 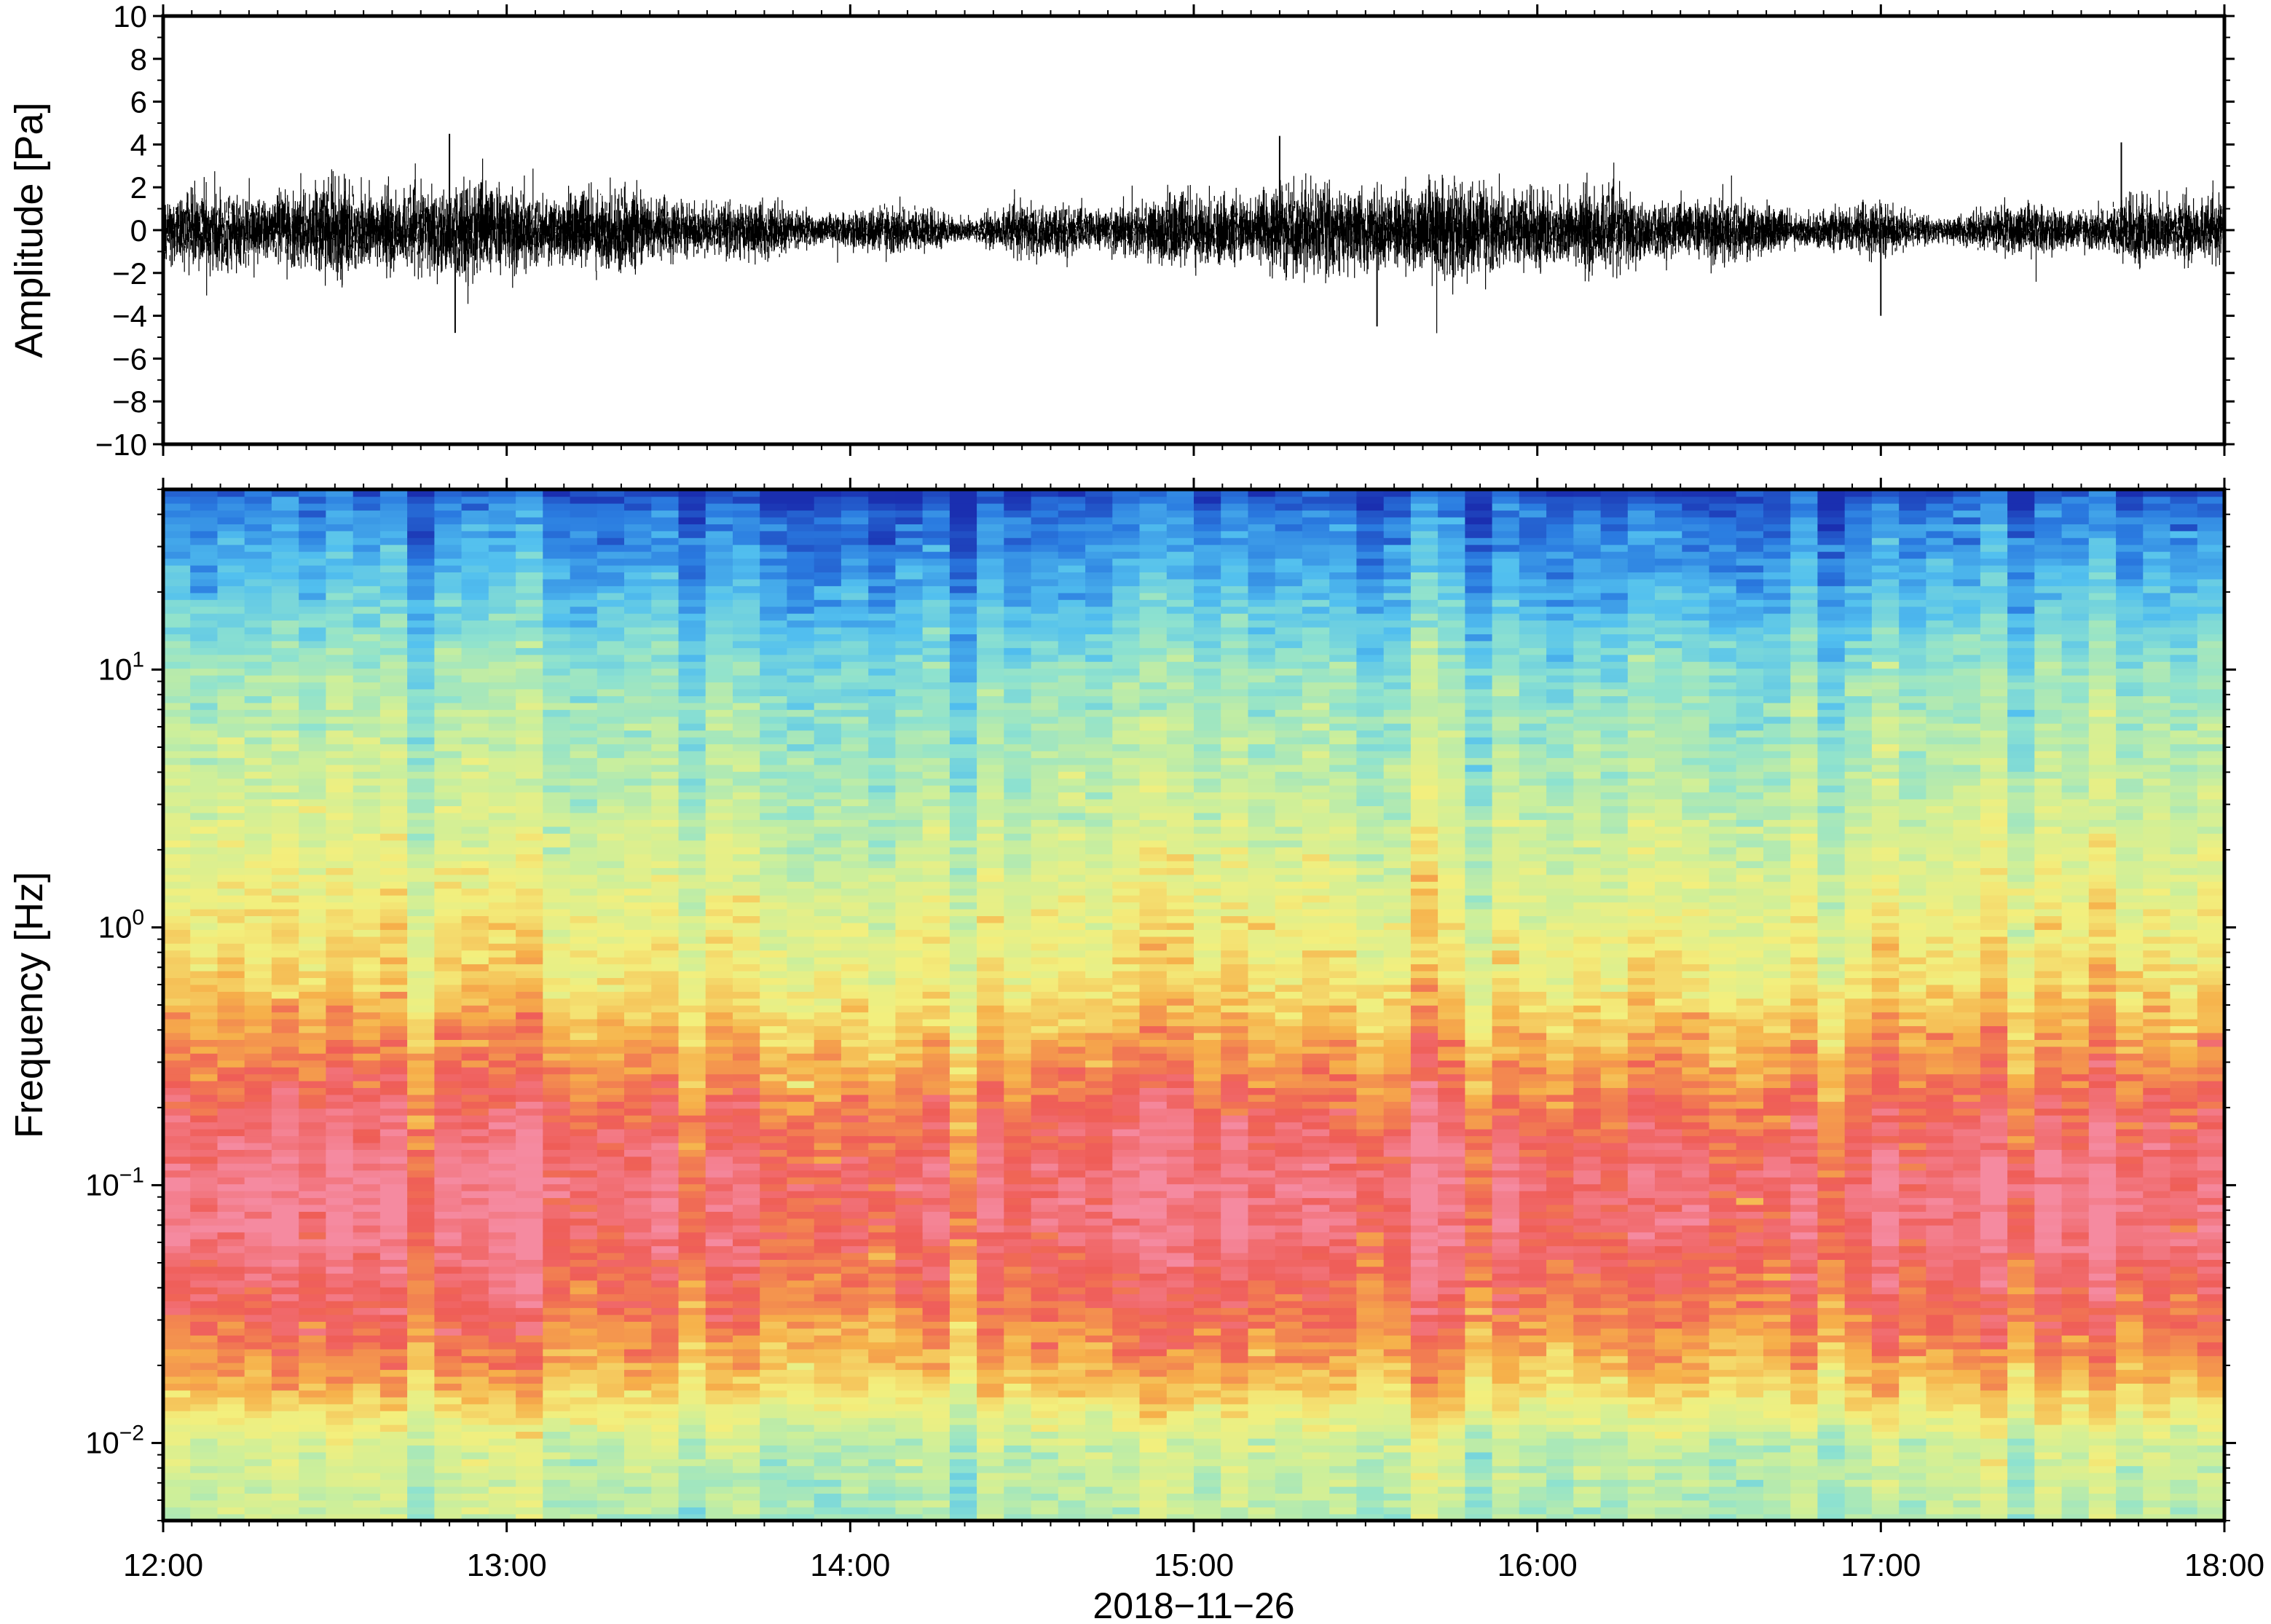 I want to click on waveform-y-axis-label: Amplitude [Pa], so click(x=29, y=230).